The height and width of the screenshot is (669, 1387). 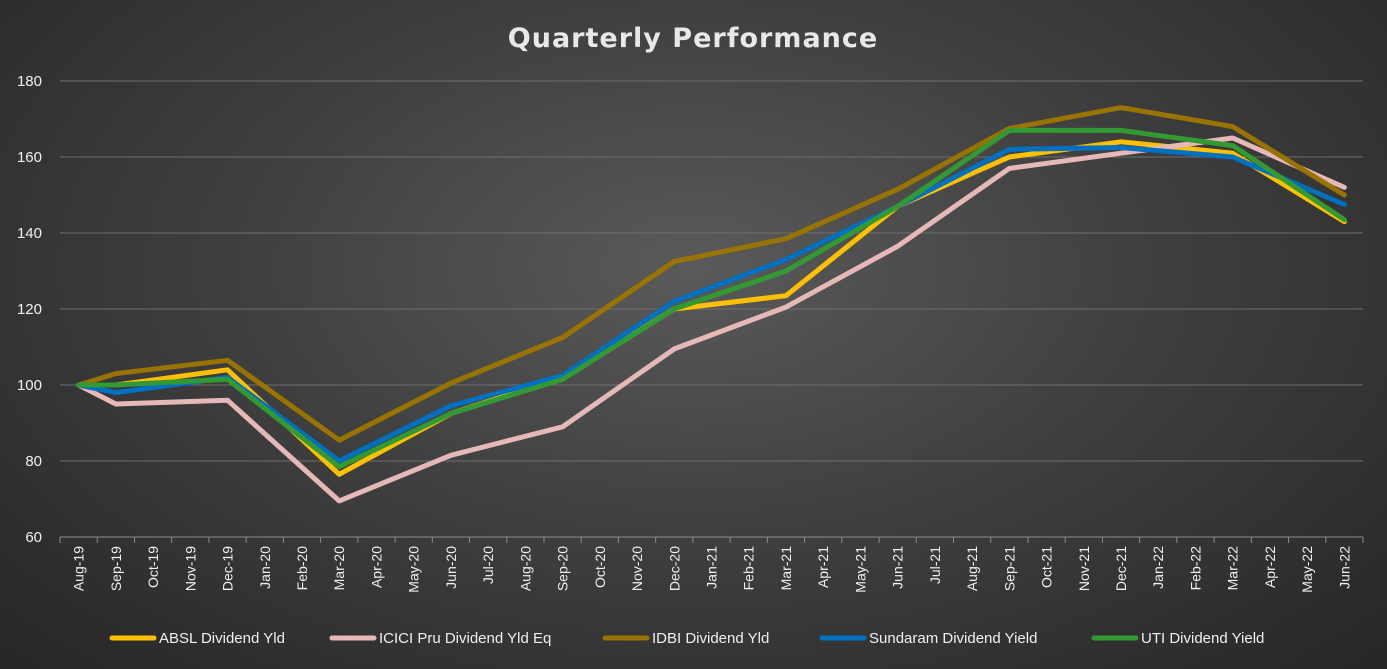 I want to click on x-tick-label: Oct-20, so click(x=600, y=567).